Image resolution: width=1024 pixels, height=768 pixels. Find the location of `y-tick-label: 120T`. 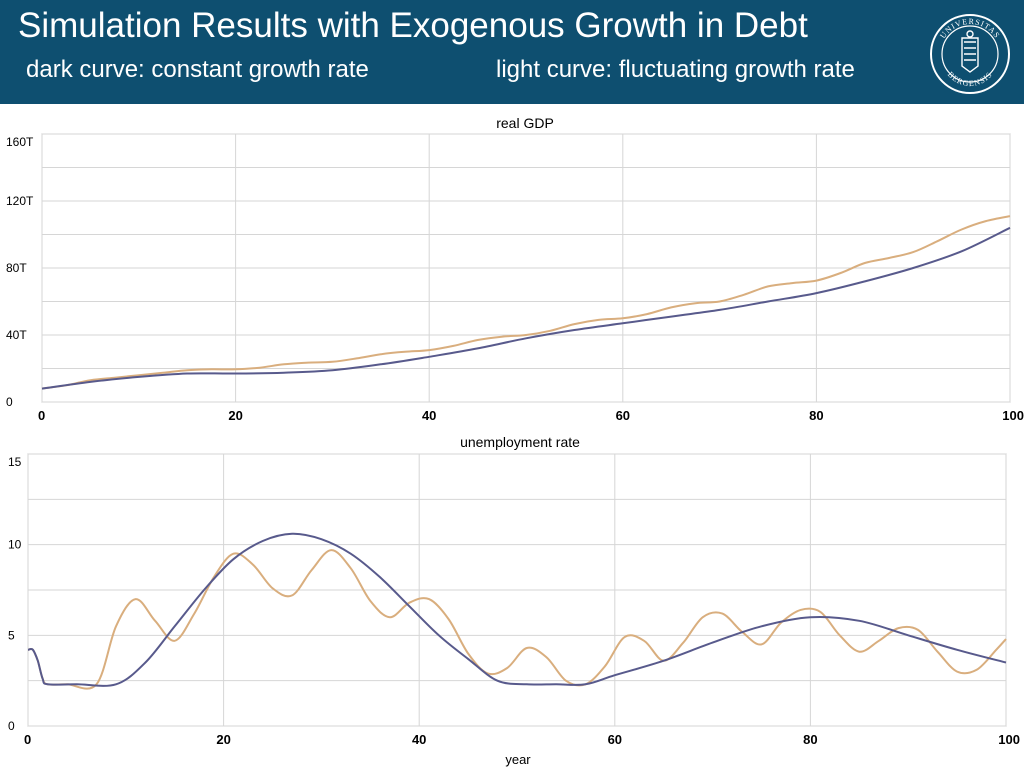

y-tick-label: 120T is located at coordinates (20, 201).